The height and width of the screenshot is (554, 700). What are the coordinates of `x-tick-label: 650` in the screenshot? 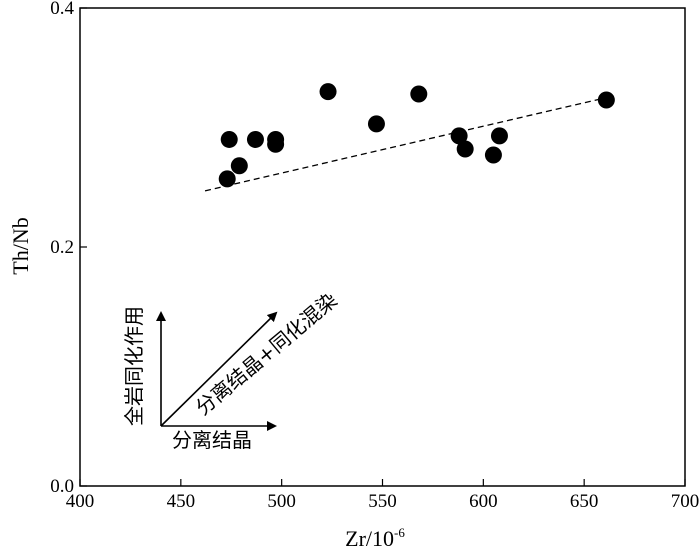 It's located at (584, 501).